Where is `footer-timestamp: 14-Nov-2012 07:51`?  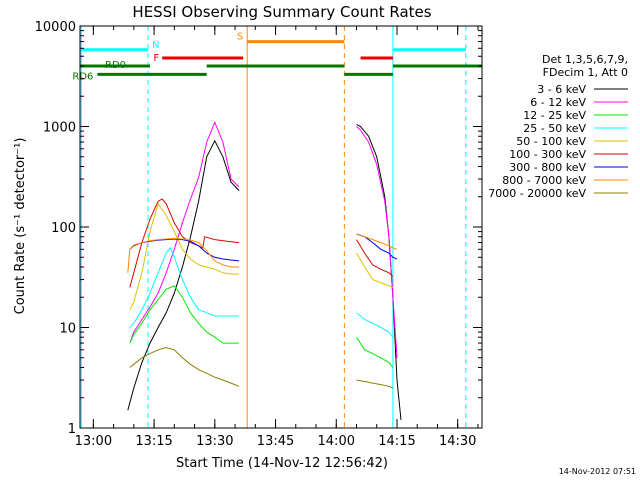
footer-timestamp: 14-Nov-2012 07:51 is located at coordinates (597, 471).